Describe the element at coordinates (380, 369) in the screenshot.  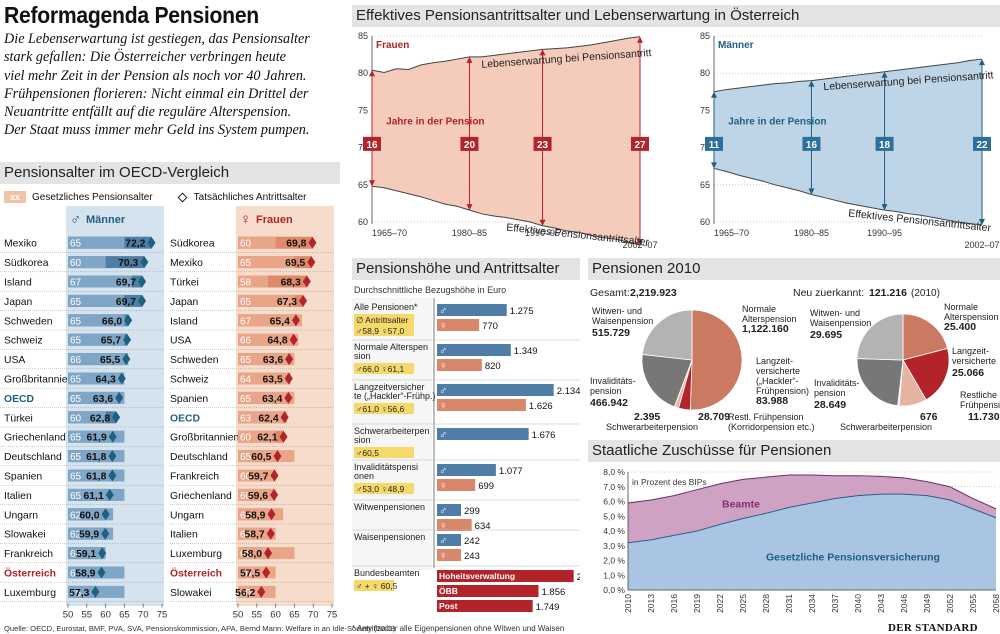
I see `age-badge-label: ♂66,0 ♀61,1` at that location.